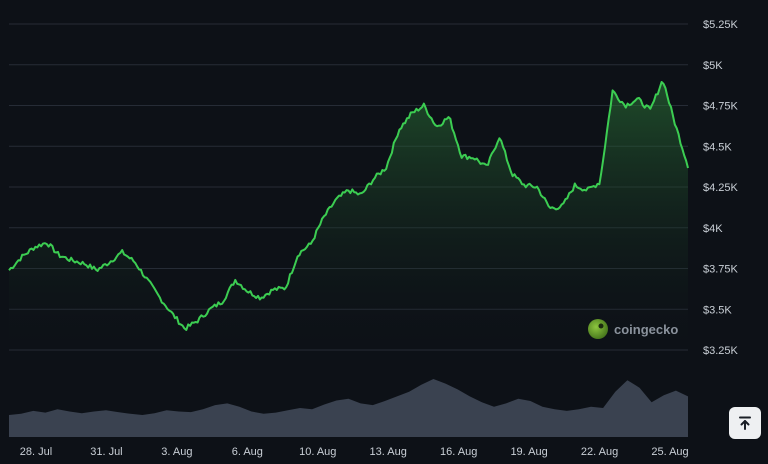 The image size is (768, 464). What do you see at coordinates (176, 452) in the screenshot?
I see `x-tick-label: 3. Aug` at bounding box center [176, 452].